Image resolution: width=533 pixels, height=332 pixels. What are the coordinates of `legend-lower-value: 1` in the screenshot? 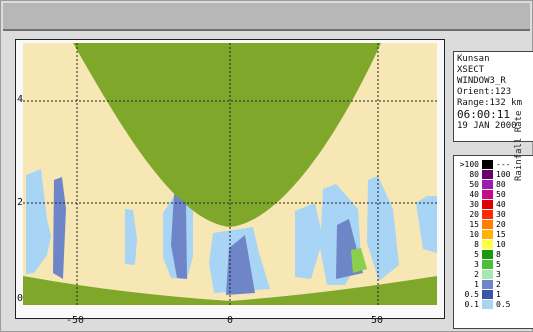 It's located at (476, 284).